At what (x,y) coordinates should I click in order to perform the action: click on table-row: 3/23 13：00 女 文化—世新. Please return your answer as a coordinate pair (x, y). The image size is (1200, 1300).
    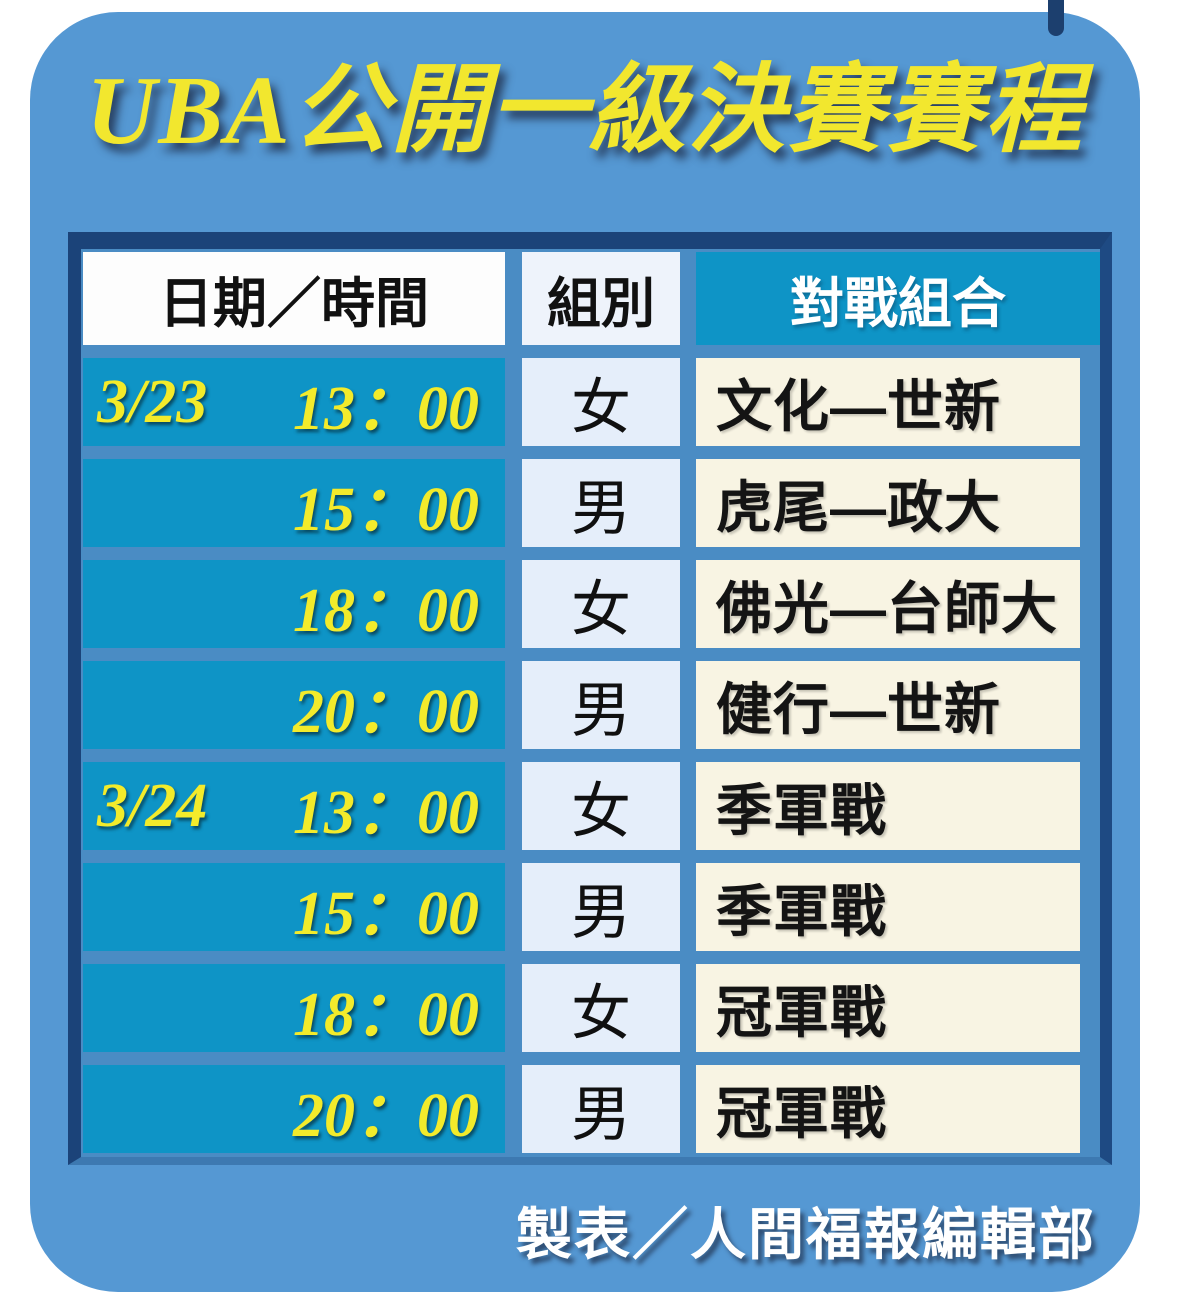
    Looking at the image, I should click on (591, 402).